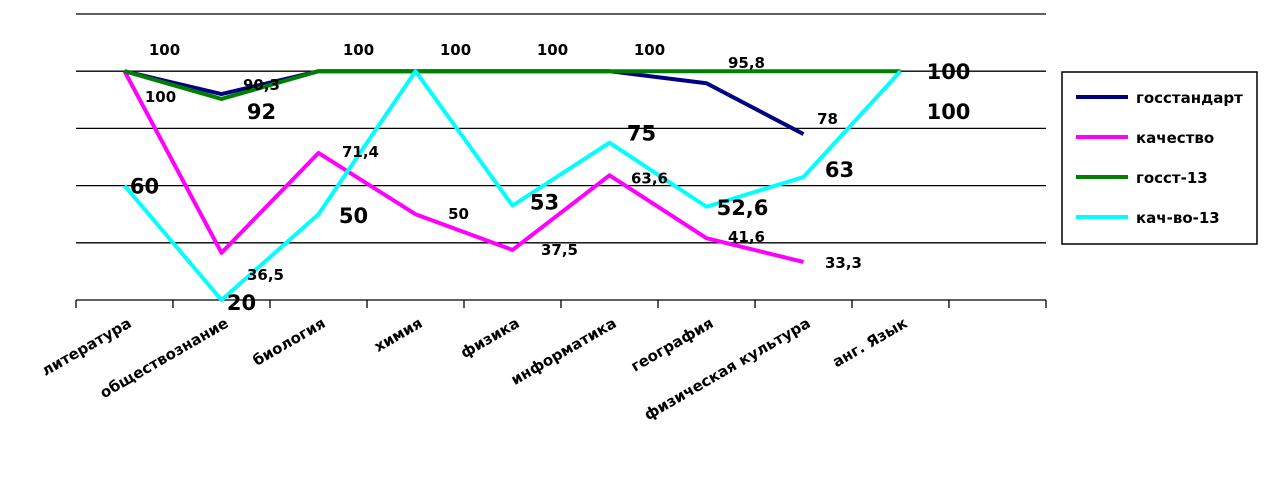 This screenshot has height=487, width=1271. Describe the element at coordinates (261, 112) in the screenshot. I see `data-label: 92` at that location.